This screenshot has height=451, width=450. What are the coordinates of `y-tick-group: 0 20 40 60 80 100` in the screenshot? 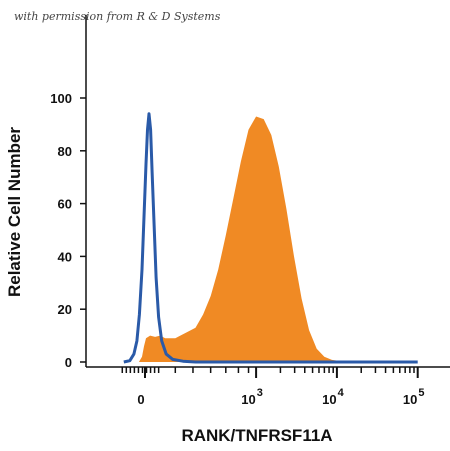 It's located at (68, 230).